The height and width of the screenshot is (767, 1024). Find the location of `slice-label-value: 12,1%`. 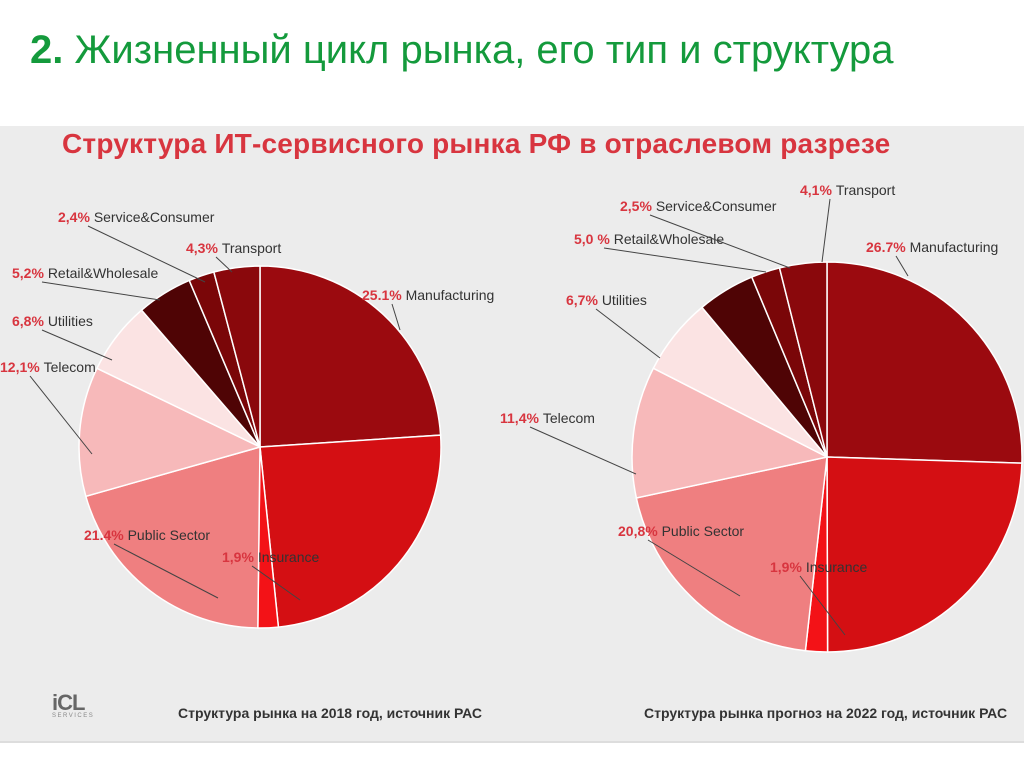

slice-label-value: 12,1% is located at coordinates (22, 367).